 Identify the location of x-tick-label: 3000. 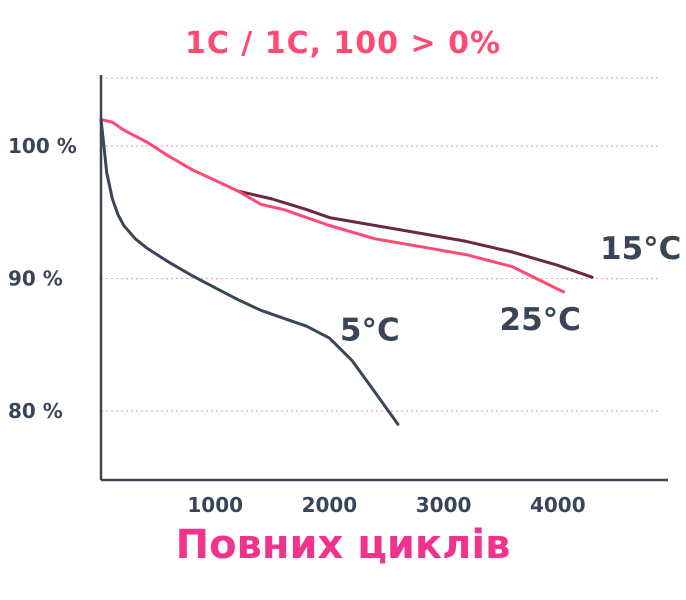
(444, 505).